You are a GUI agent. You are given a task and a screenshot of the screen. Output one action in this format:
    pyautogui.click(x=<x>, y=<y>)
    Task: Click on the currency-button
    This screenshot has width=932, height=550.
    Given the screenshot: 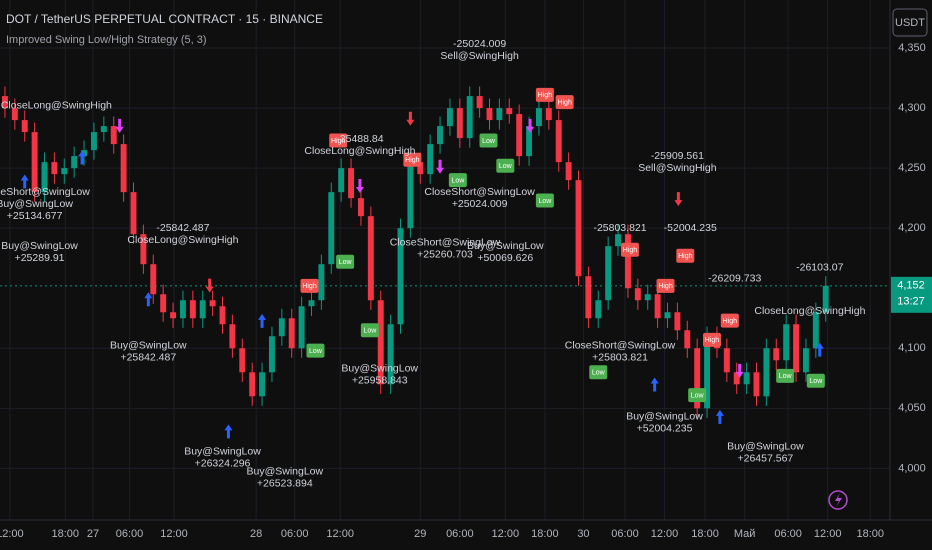 What is the action you would take?
    pyautogui.click(x=910, y=22)
    